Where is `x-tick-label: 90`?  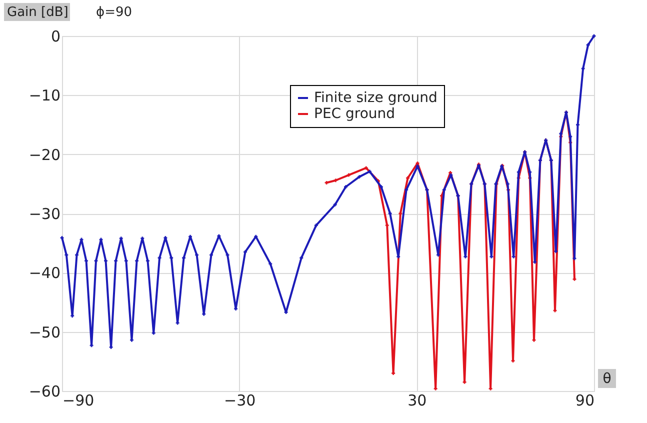
x-tick-label: 90 is located at coordinates (584, 401).